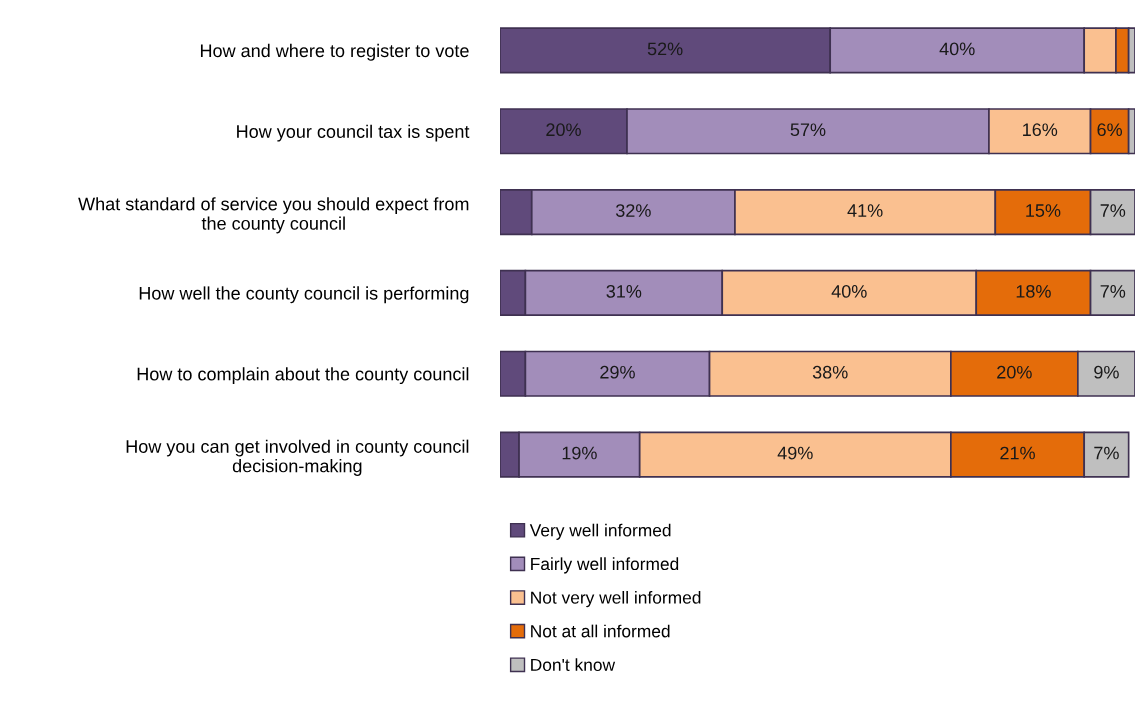  What do you see at coordinates (1110, 130) in the screenshot?
I see `data-label: 6%` at bounding box center [1110, 130].